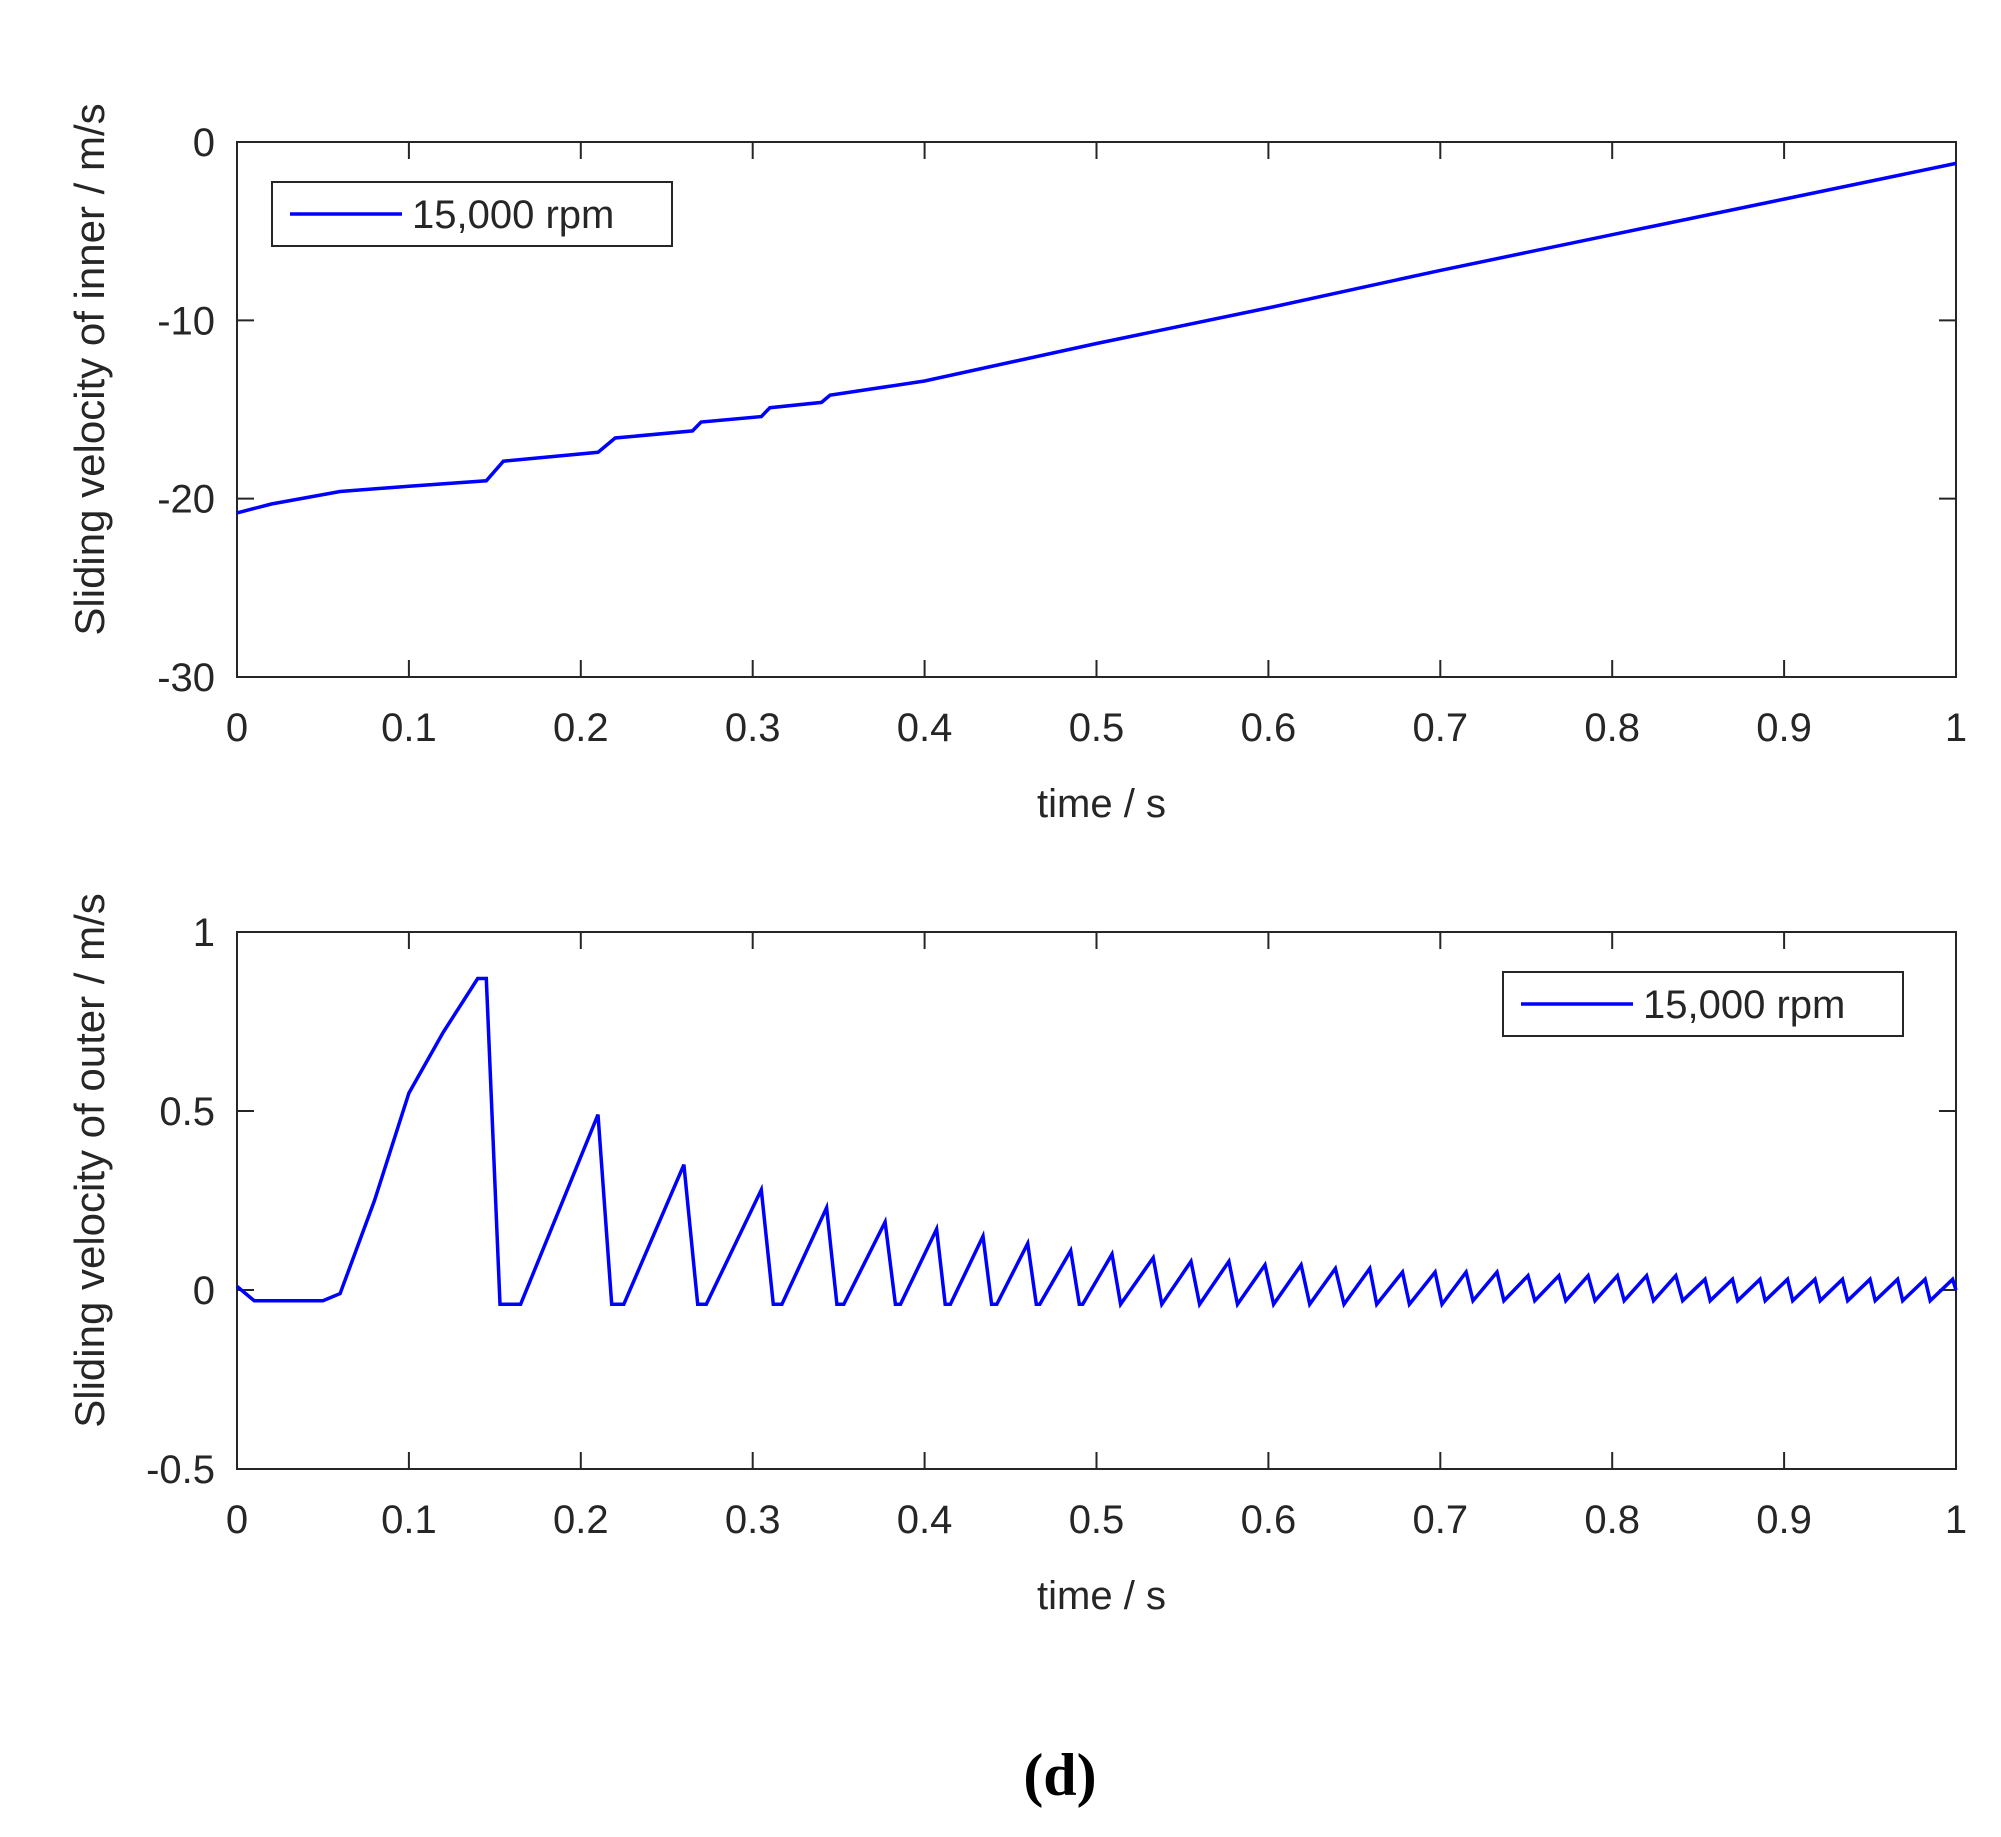  Describe the element at coordinates (204, 933) in the screenshot. I see `y-tick-label: 1` at that location.